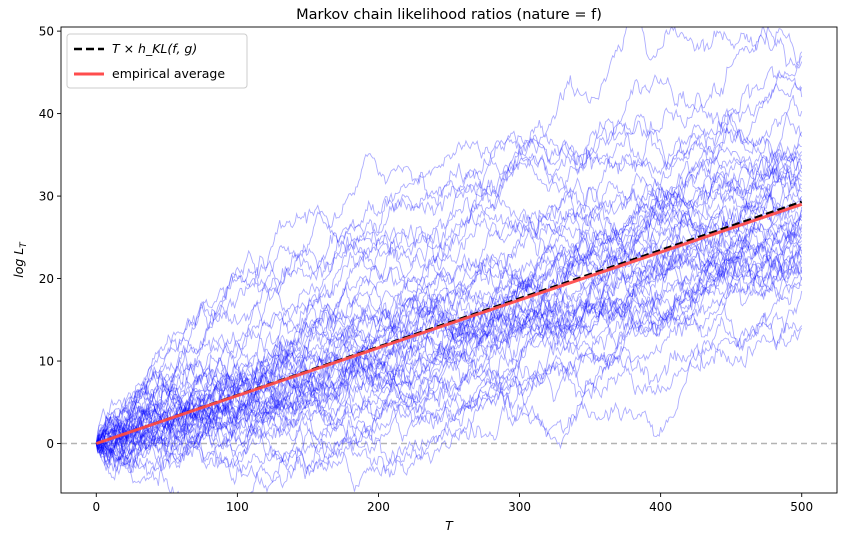  What do you see at coordinates (378, 507) in the screenshot?
I see `x-tick-label: 200` at bounding box center [378, 507].